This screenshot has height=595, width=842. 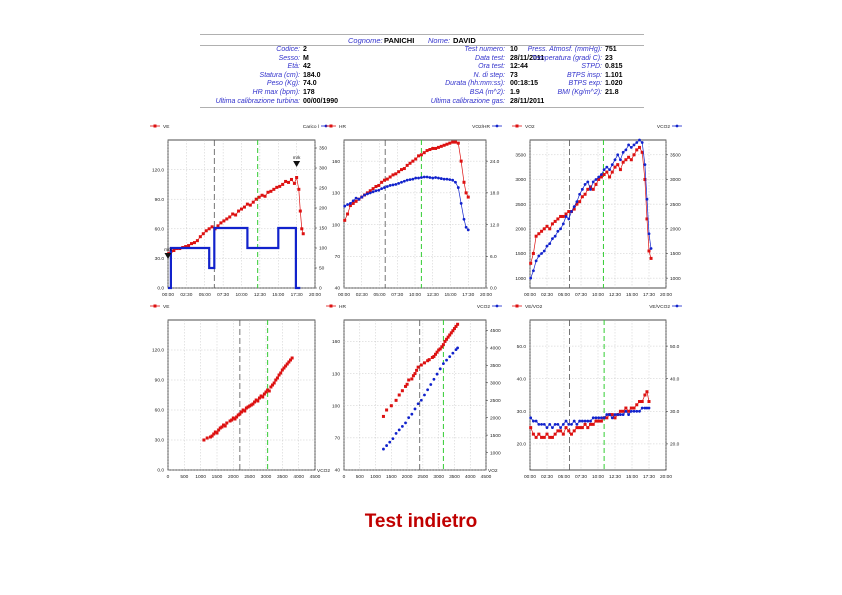 What do you see at coordinates (344, 295) in the screenshot?
I see `x-tick-label: 00:00` at bounding box center [344, 295].